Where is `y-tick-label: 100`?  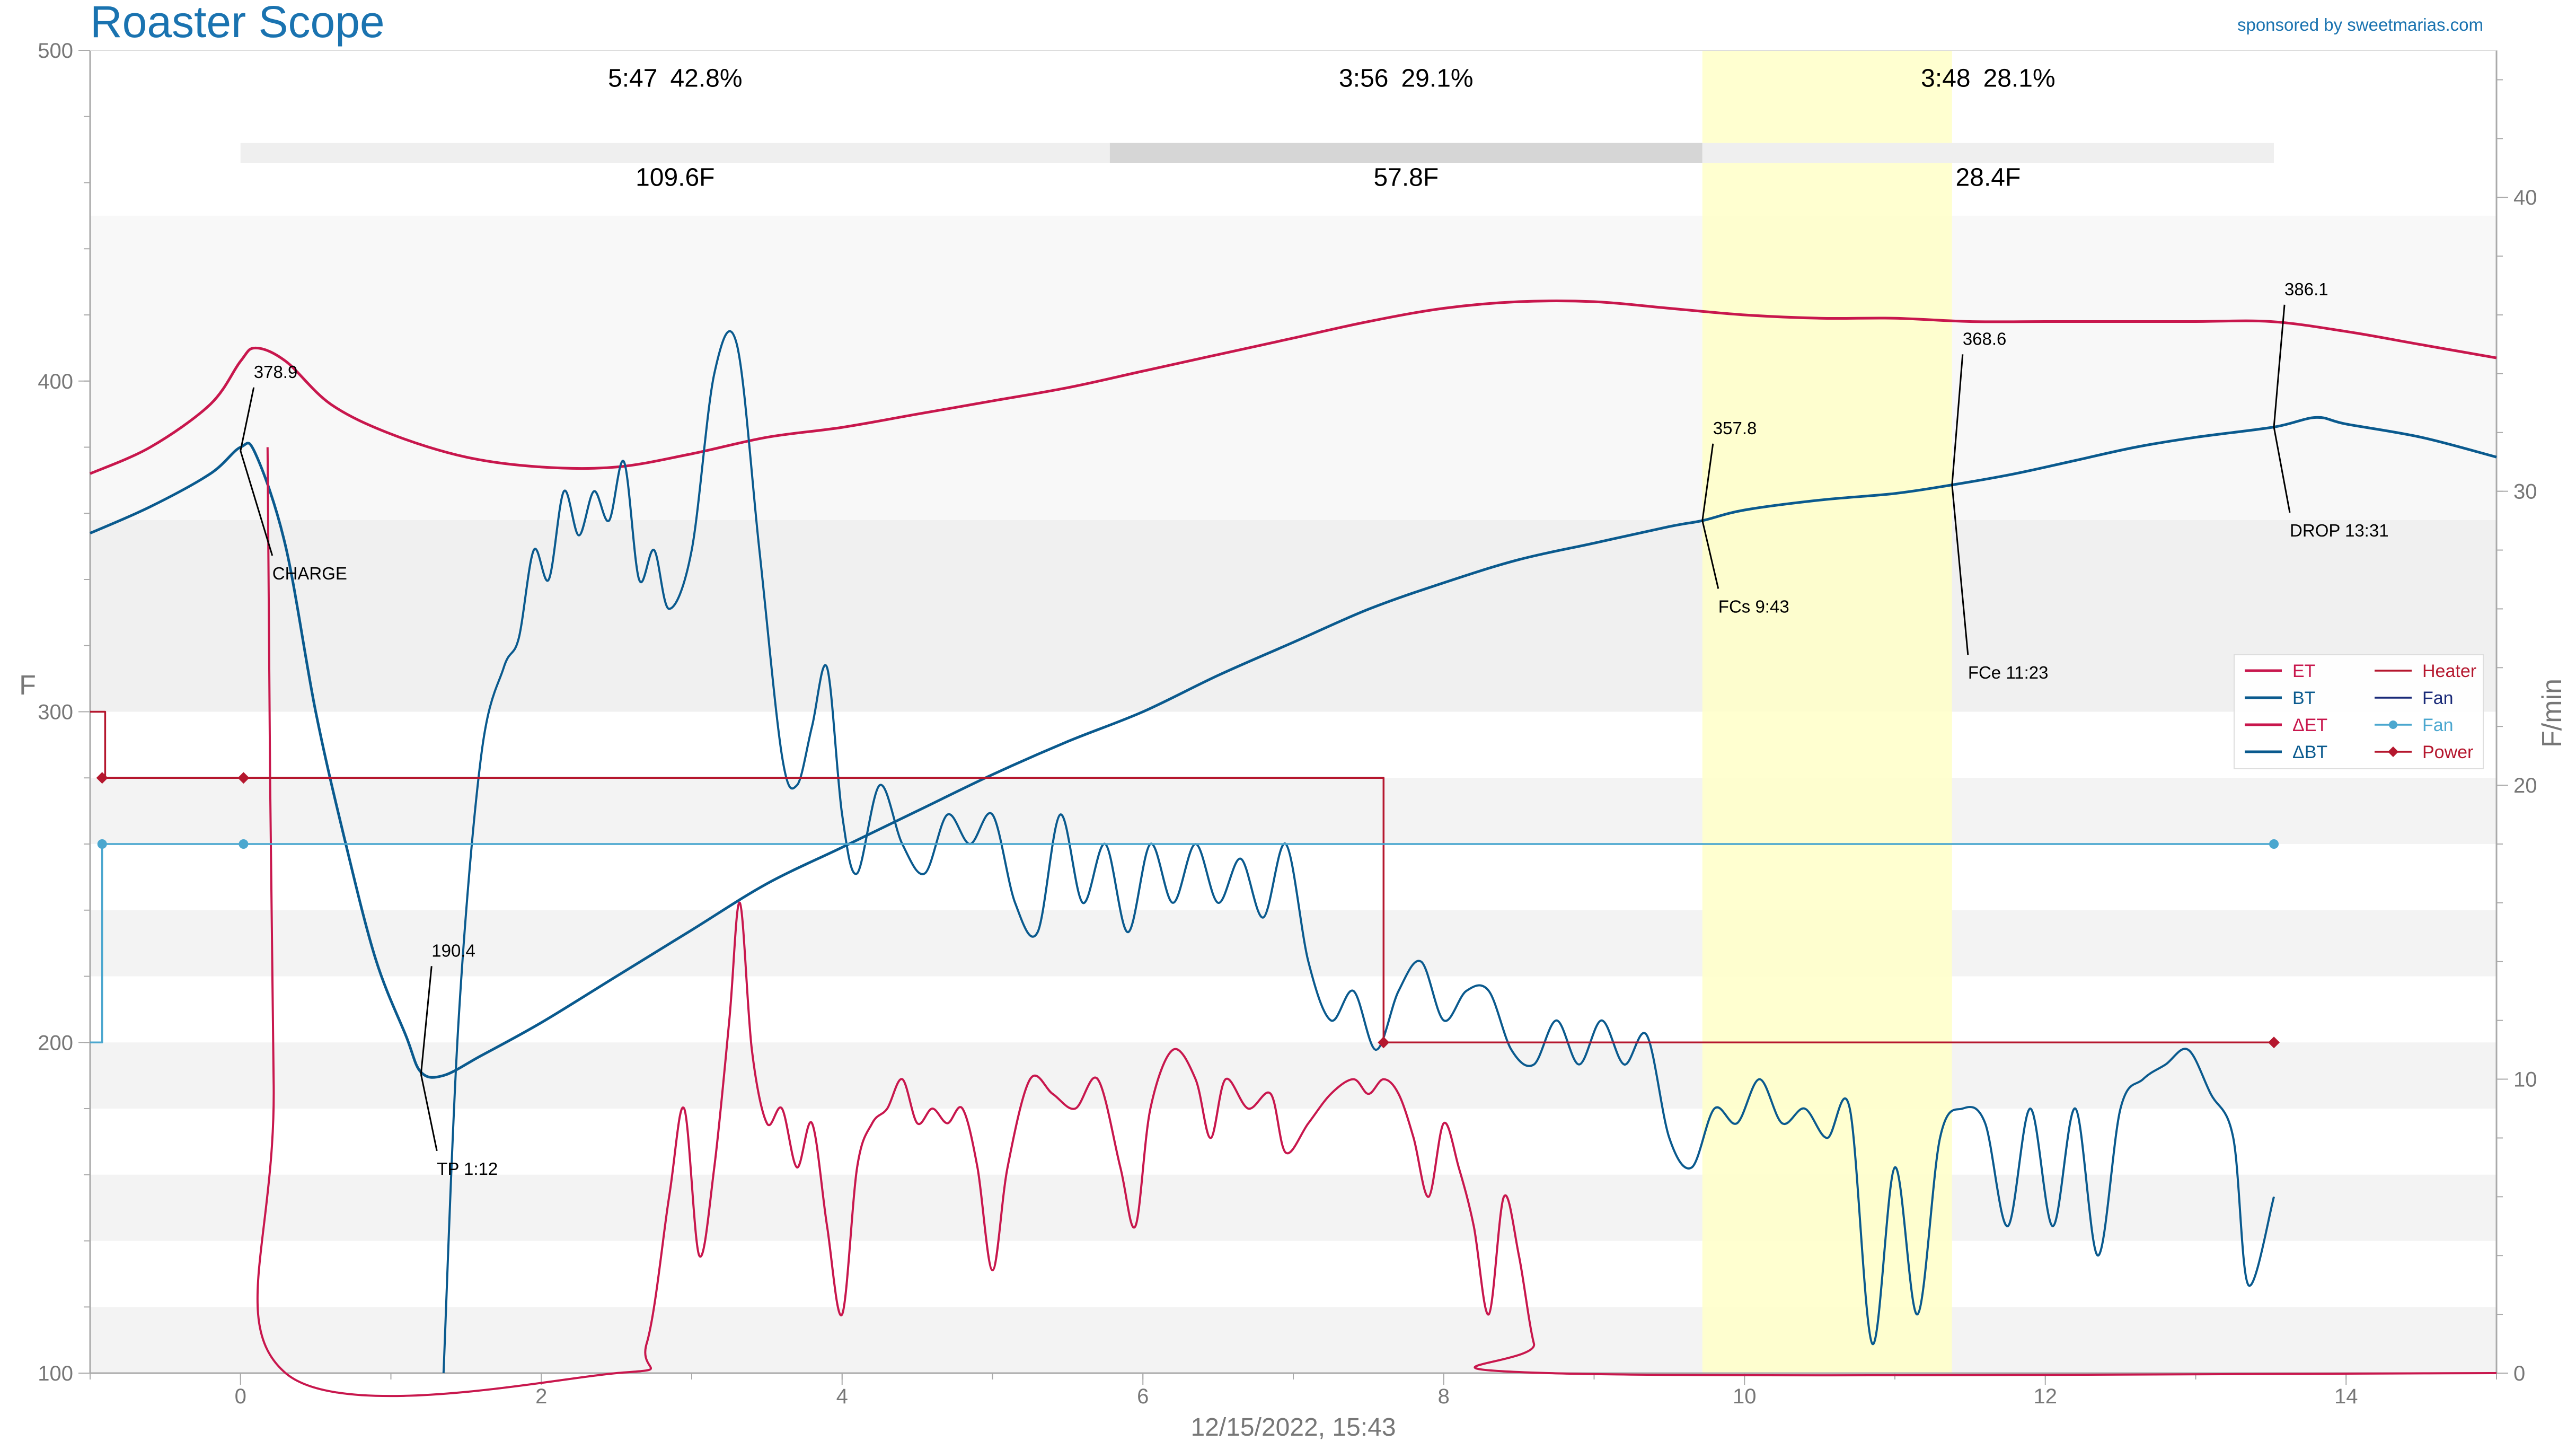 y-tick-label: 100 is located at coordinates (55, 1373).